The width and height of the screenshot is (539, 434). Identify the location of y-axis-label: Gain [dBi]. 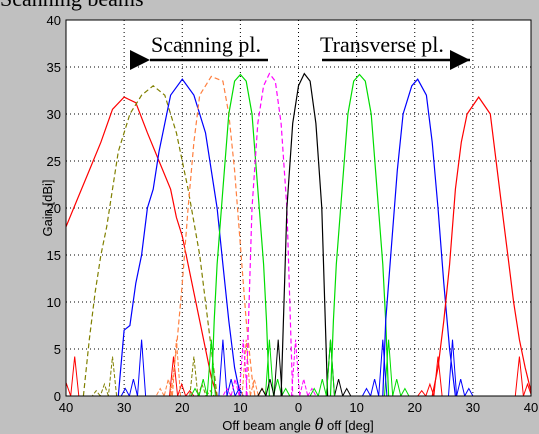
(47, 207).